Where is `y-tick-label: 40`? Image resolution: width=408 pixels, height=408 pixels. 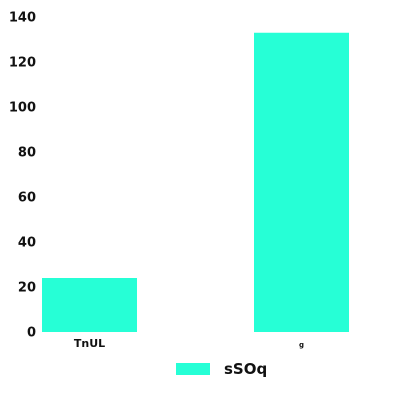
y-tick-label: 40 is located at coordinates (27, 243).